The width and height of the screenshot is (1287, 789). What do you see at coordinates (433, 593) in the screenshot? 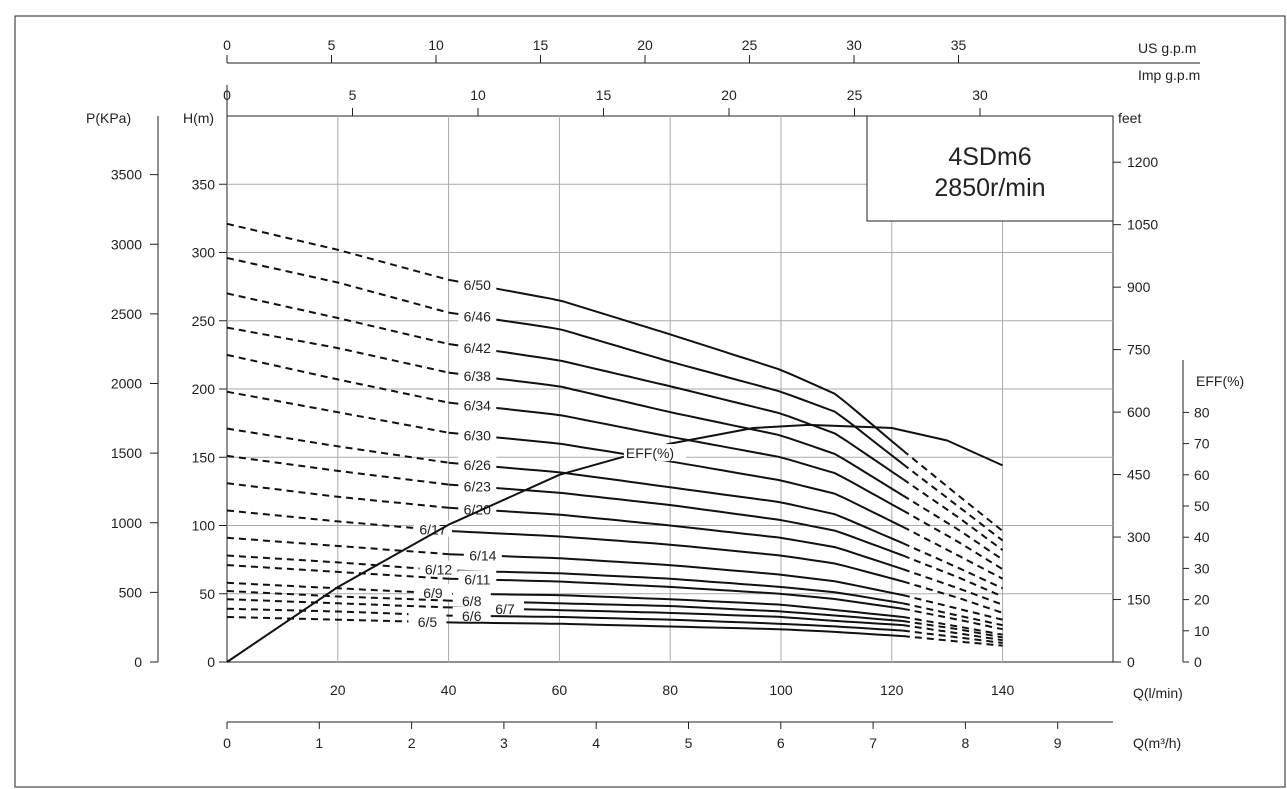
I see `curve-label: 6/9` at bounding box center [433, 593].